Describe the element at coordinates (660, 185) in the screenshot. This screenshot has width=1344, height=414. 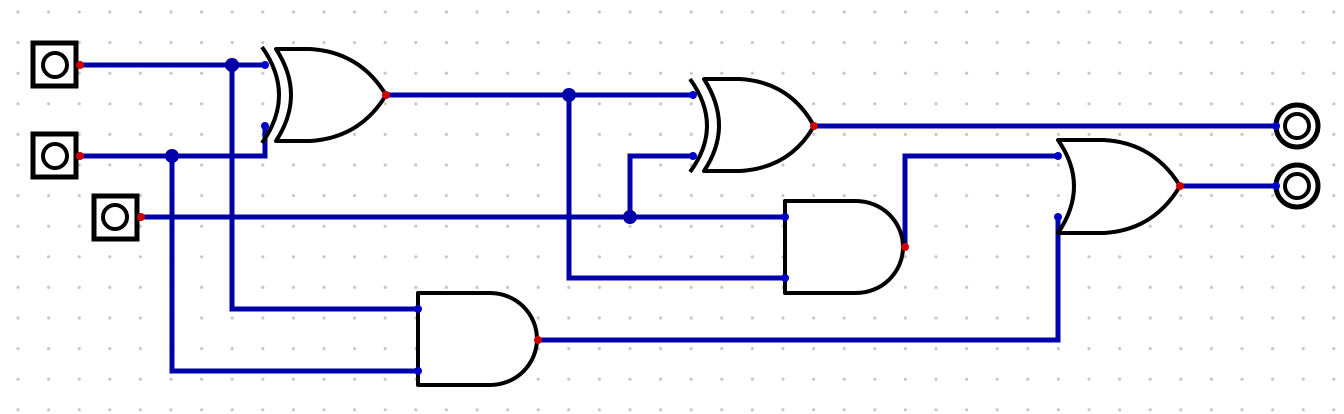
I see `wire-in3-xor2` at that location.